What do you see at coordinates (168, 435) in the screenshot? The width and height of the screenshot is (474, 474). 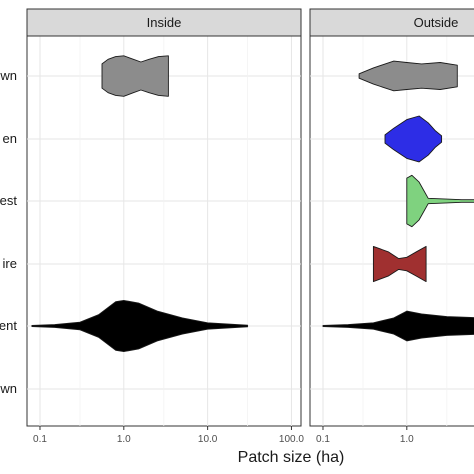 I see `panel-inside-x-ticks: 0.1 1.0 10.0 100.0` at bounding box center [168, 435].